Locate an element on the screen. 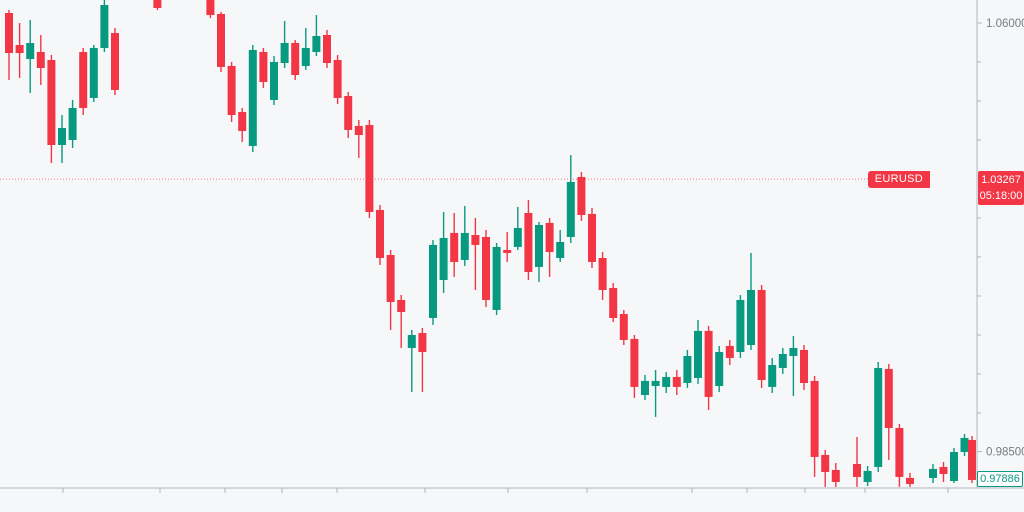 The width and height of the screenshot is (1024, 512). price-axis: 1.06000 0.98500 is located at coordinates (1000, 244).